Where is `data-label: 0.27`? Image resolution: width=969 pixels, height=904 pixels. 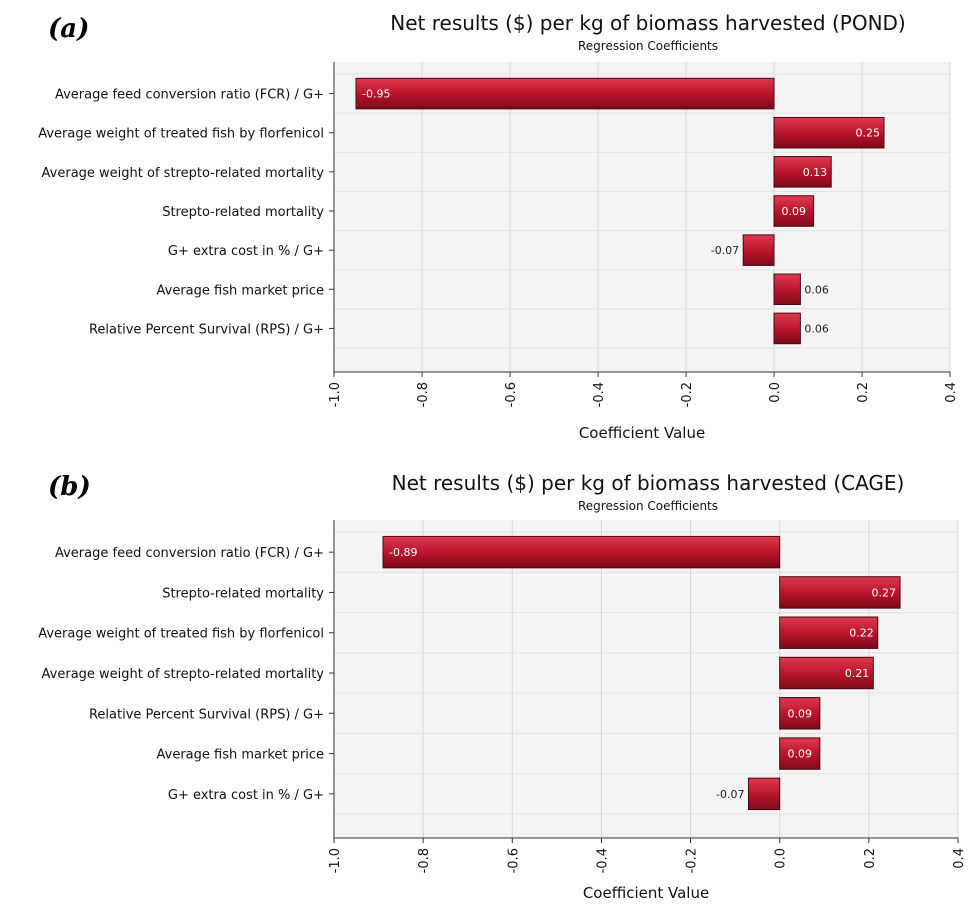
data-label: 0.27 is located at coordinates (884, 592).